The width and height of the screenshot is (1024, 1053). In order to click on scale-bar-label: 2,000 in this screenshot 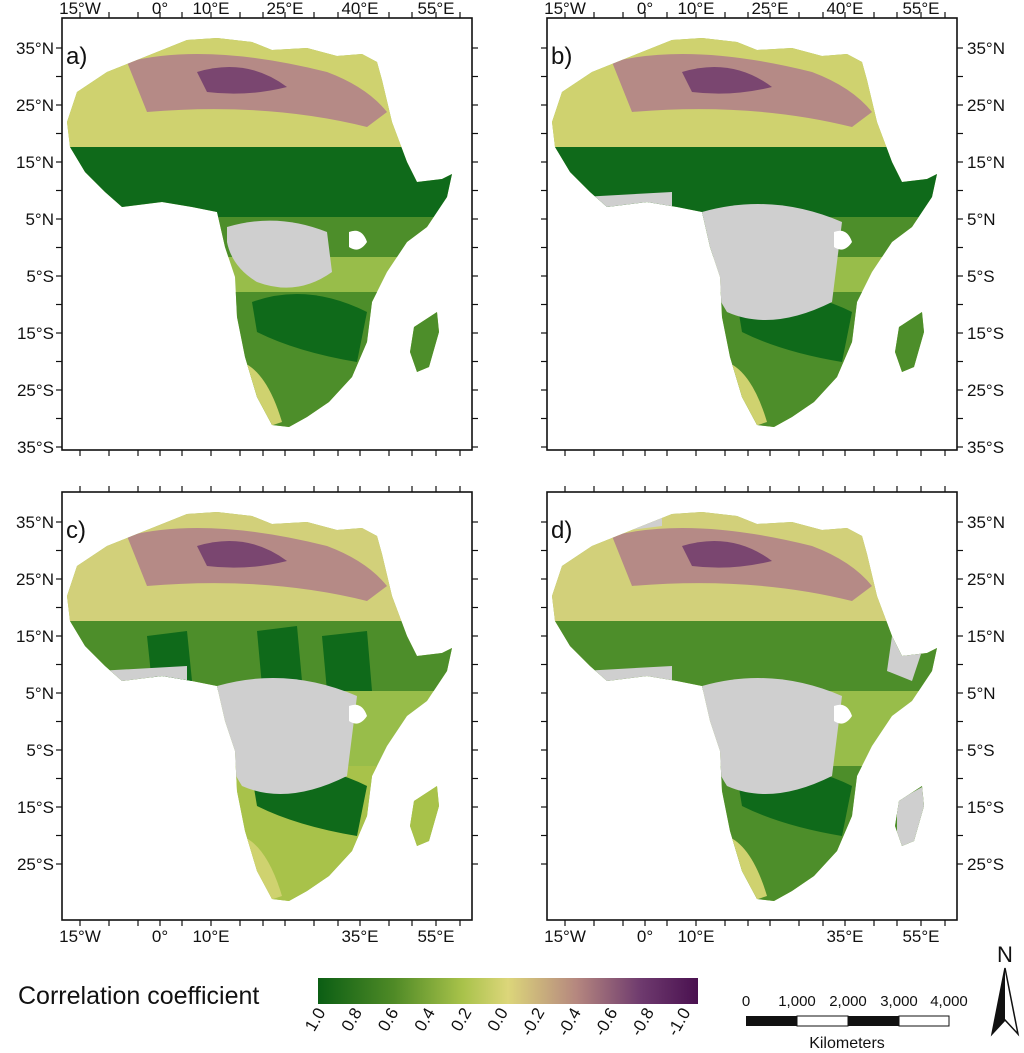, I will do `click(848, 1001)`.